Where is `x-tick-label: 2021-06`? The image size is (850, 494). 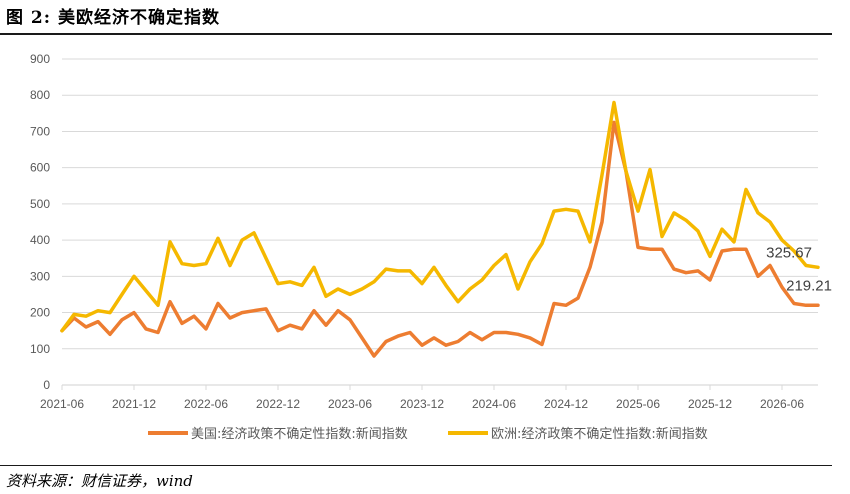 x-tick-label: 2021-06 is located at coordinates (62, 404).